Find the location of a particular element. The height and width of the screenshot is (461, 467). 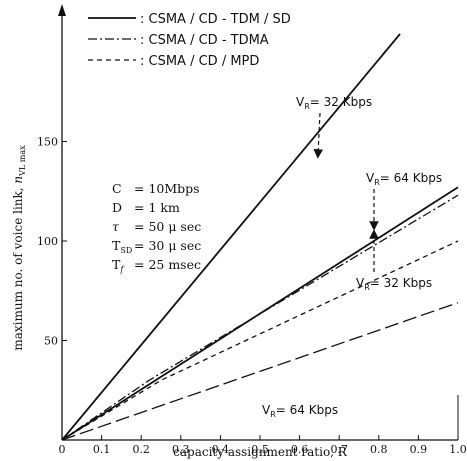

x-tick-label: 0 is located at coordinates (62, 449).